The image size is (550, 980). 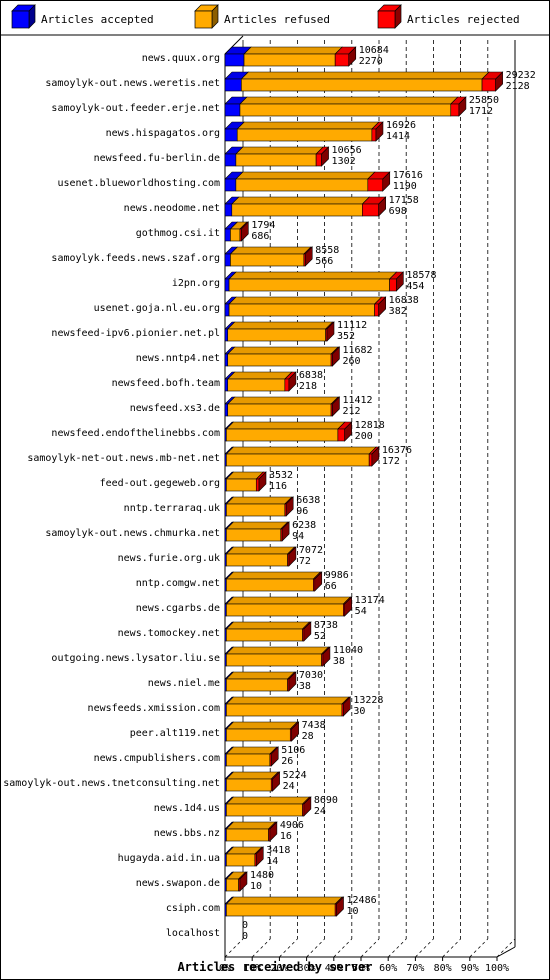 I want to click on value-label-line1: 13174, so click(x=370, y=600).